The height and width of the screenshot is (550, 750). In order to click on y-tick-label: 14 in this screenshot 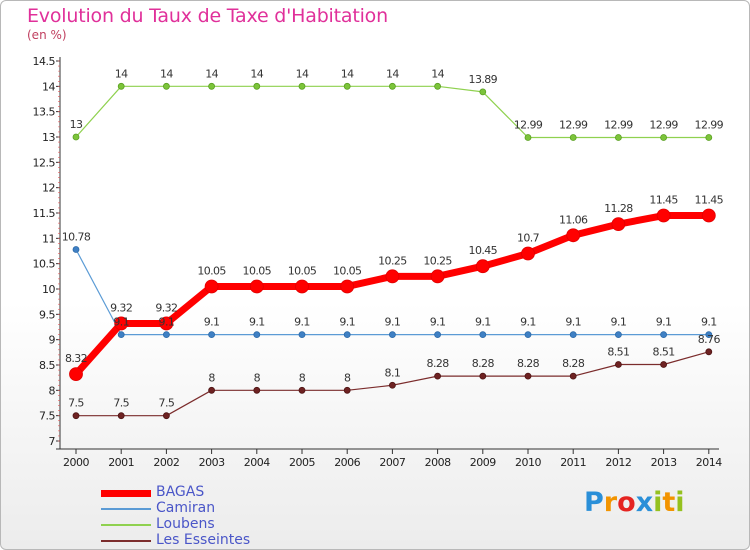, I will do `click(48, 86)`.